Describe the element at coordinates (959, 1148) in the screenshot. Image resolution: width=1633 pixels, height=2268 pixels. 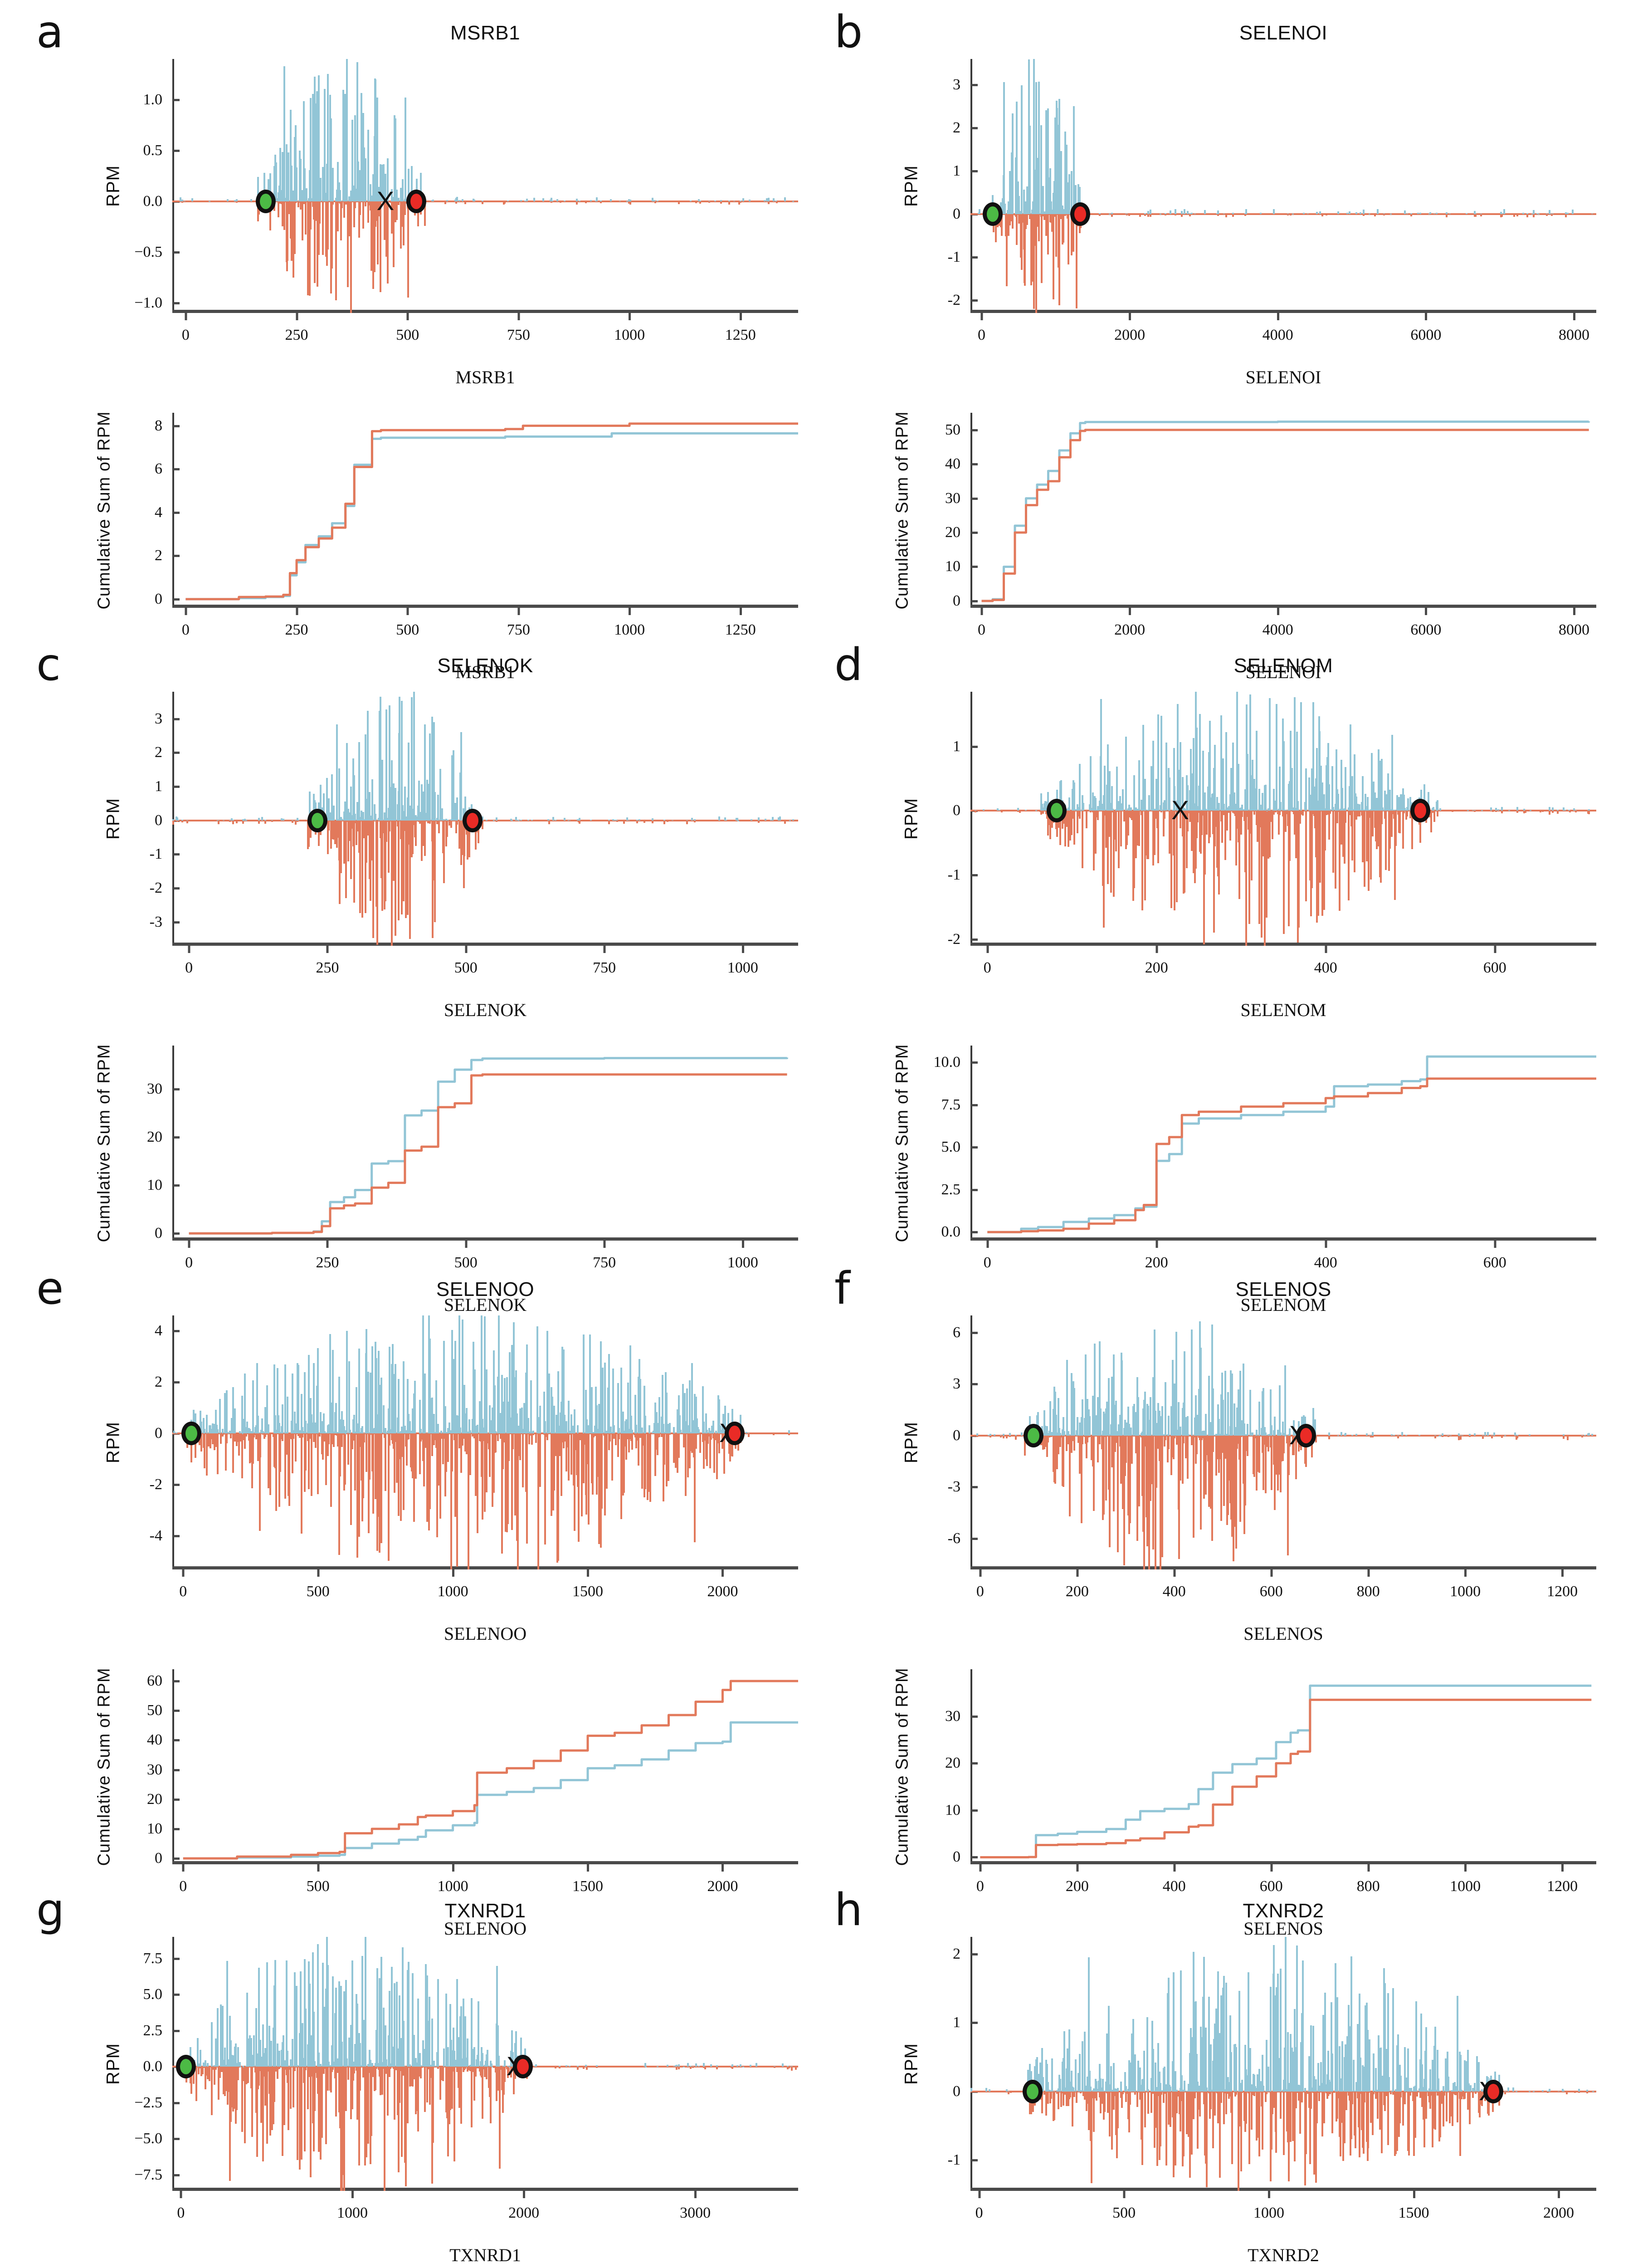
I see `y-tick-label: 5.0` at that location.